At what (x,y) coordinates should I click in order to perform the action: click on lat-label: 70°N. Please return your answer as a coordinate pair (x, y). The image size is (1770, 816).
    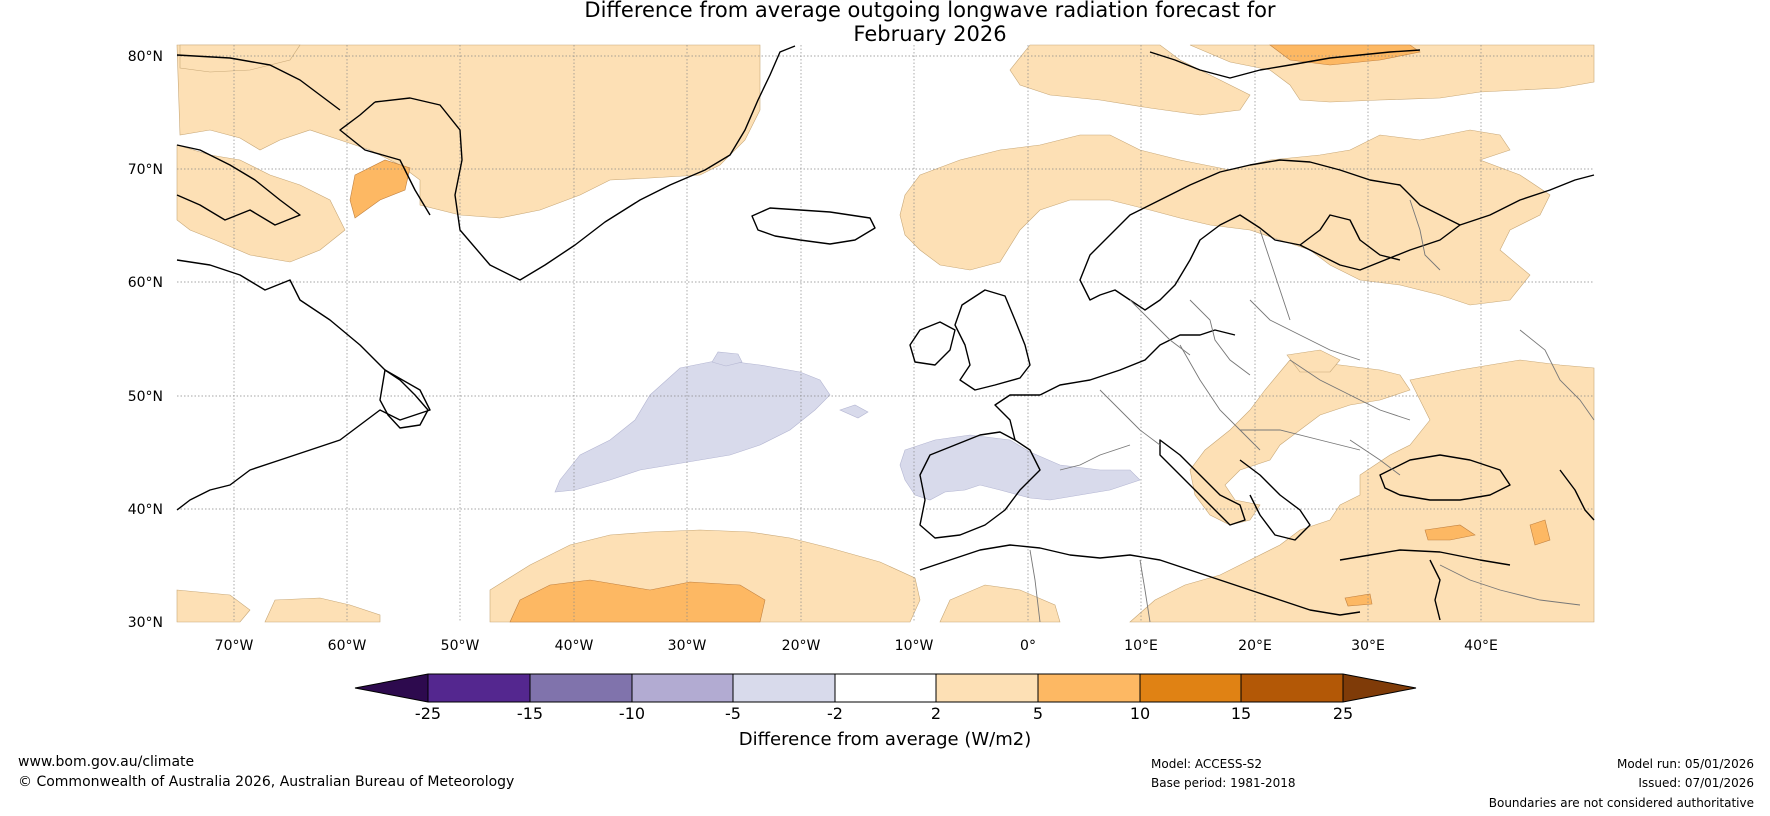
    Looking at the image, I should click on (145, 170).